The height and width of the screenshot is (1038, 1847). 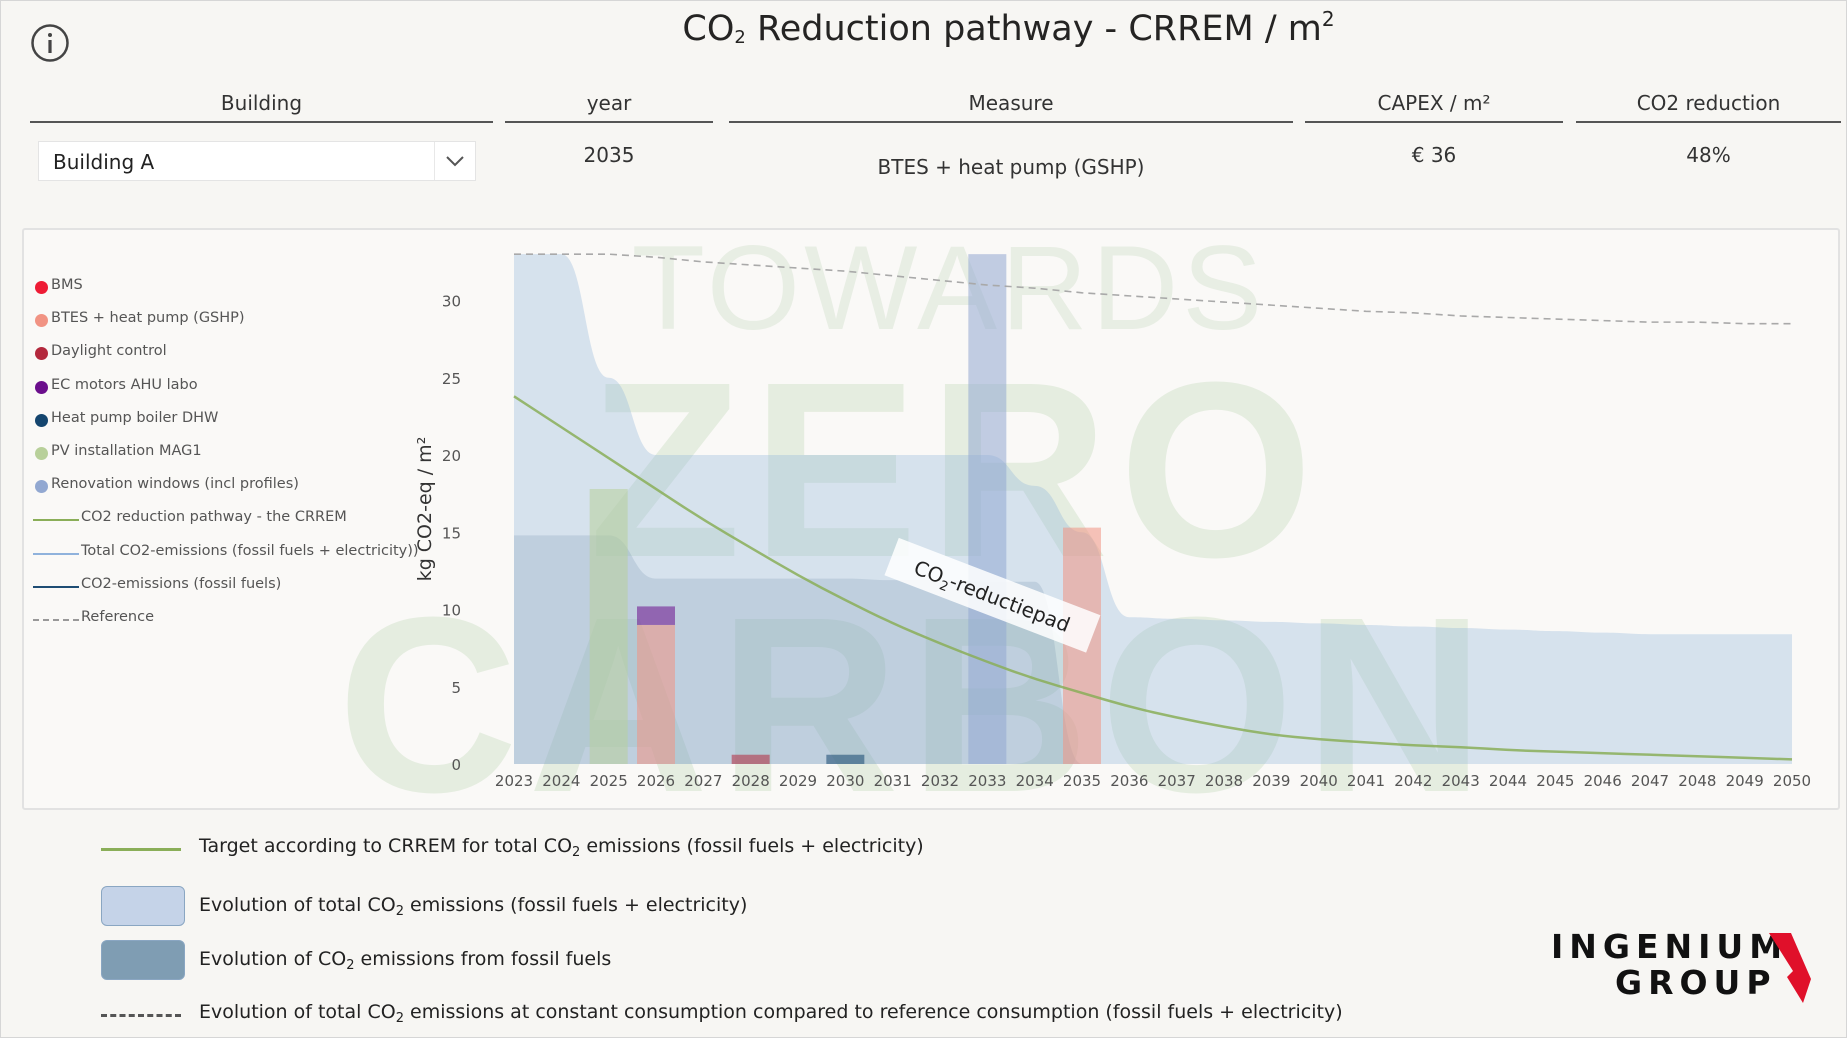 I want to click on header-capex: CAPEX / m², so click(x=1434, y=107).